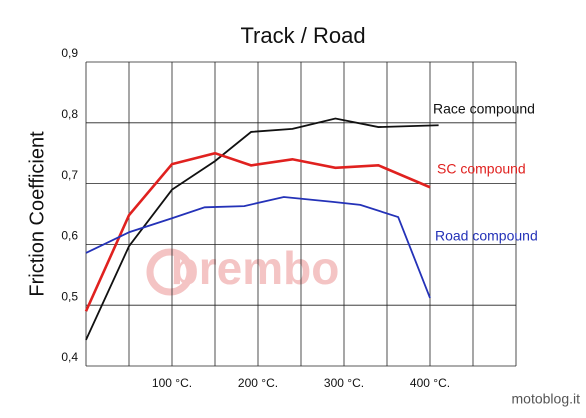 Image resolution: width=586 pixels, height=418 pixels. Describe the element at coordinates (37, 214) in the screenshot. I see `y-axis-label: Friction Coefficient` at that location.